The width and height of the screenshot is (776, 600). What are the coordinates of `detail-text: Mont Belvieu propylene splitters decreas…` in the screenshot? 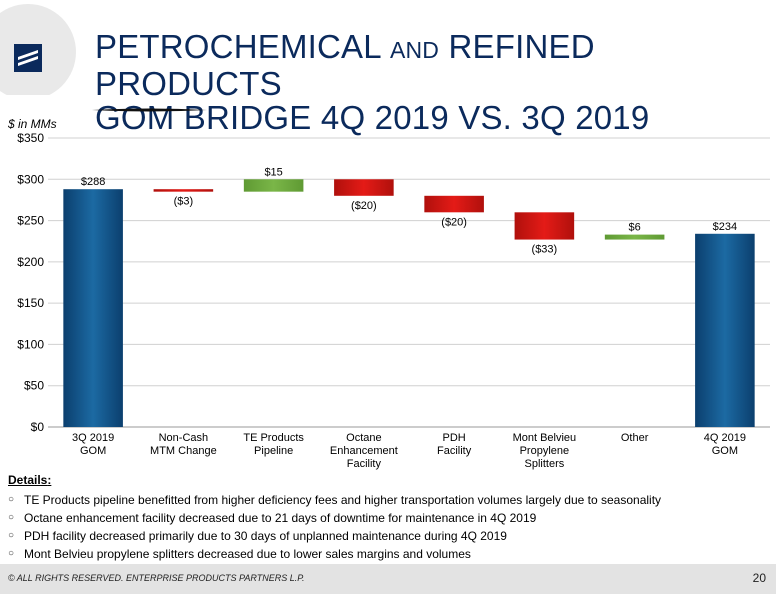 It's located at (247, 554).